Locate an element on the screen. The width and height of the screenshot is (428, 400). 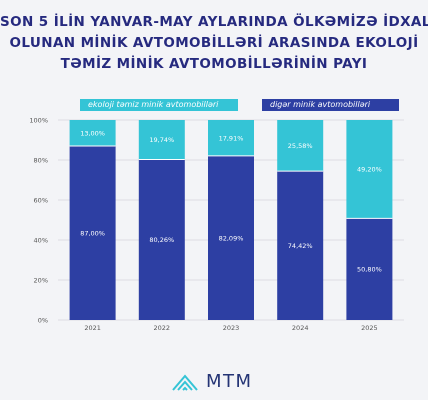
data-label-other: 50,80% is located at coordinates (369, 270).